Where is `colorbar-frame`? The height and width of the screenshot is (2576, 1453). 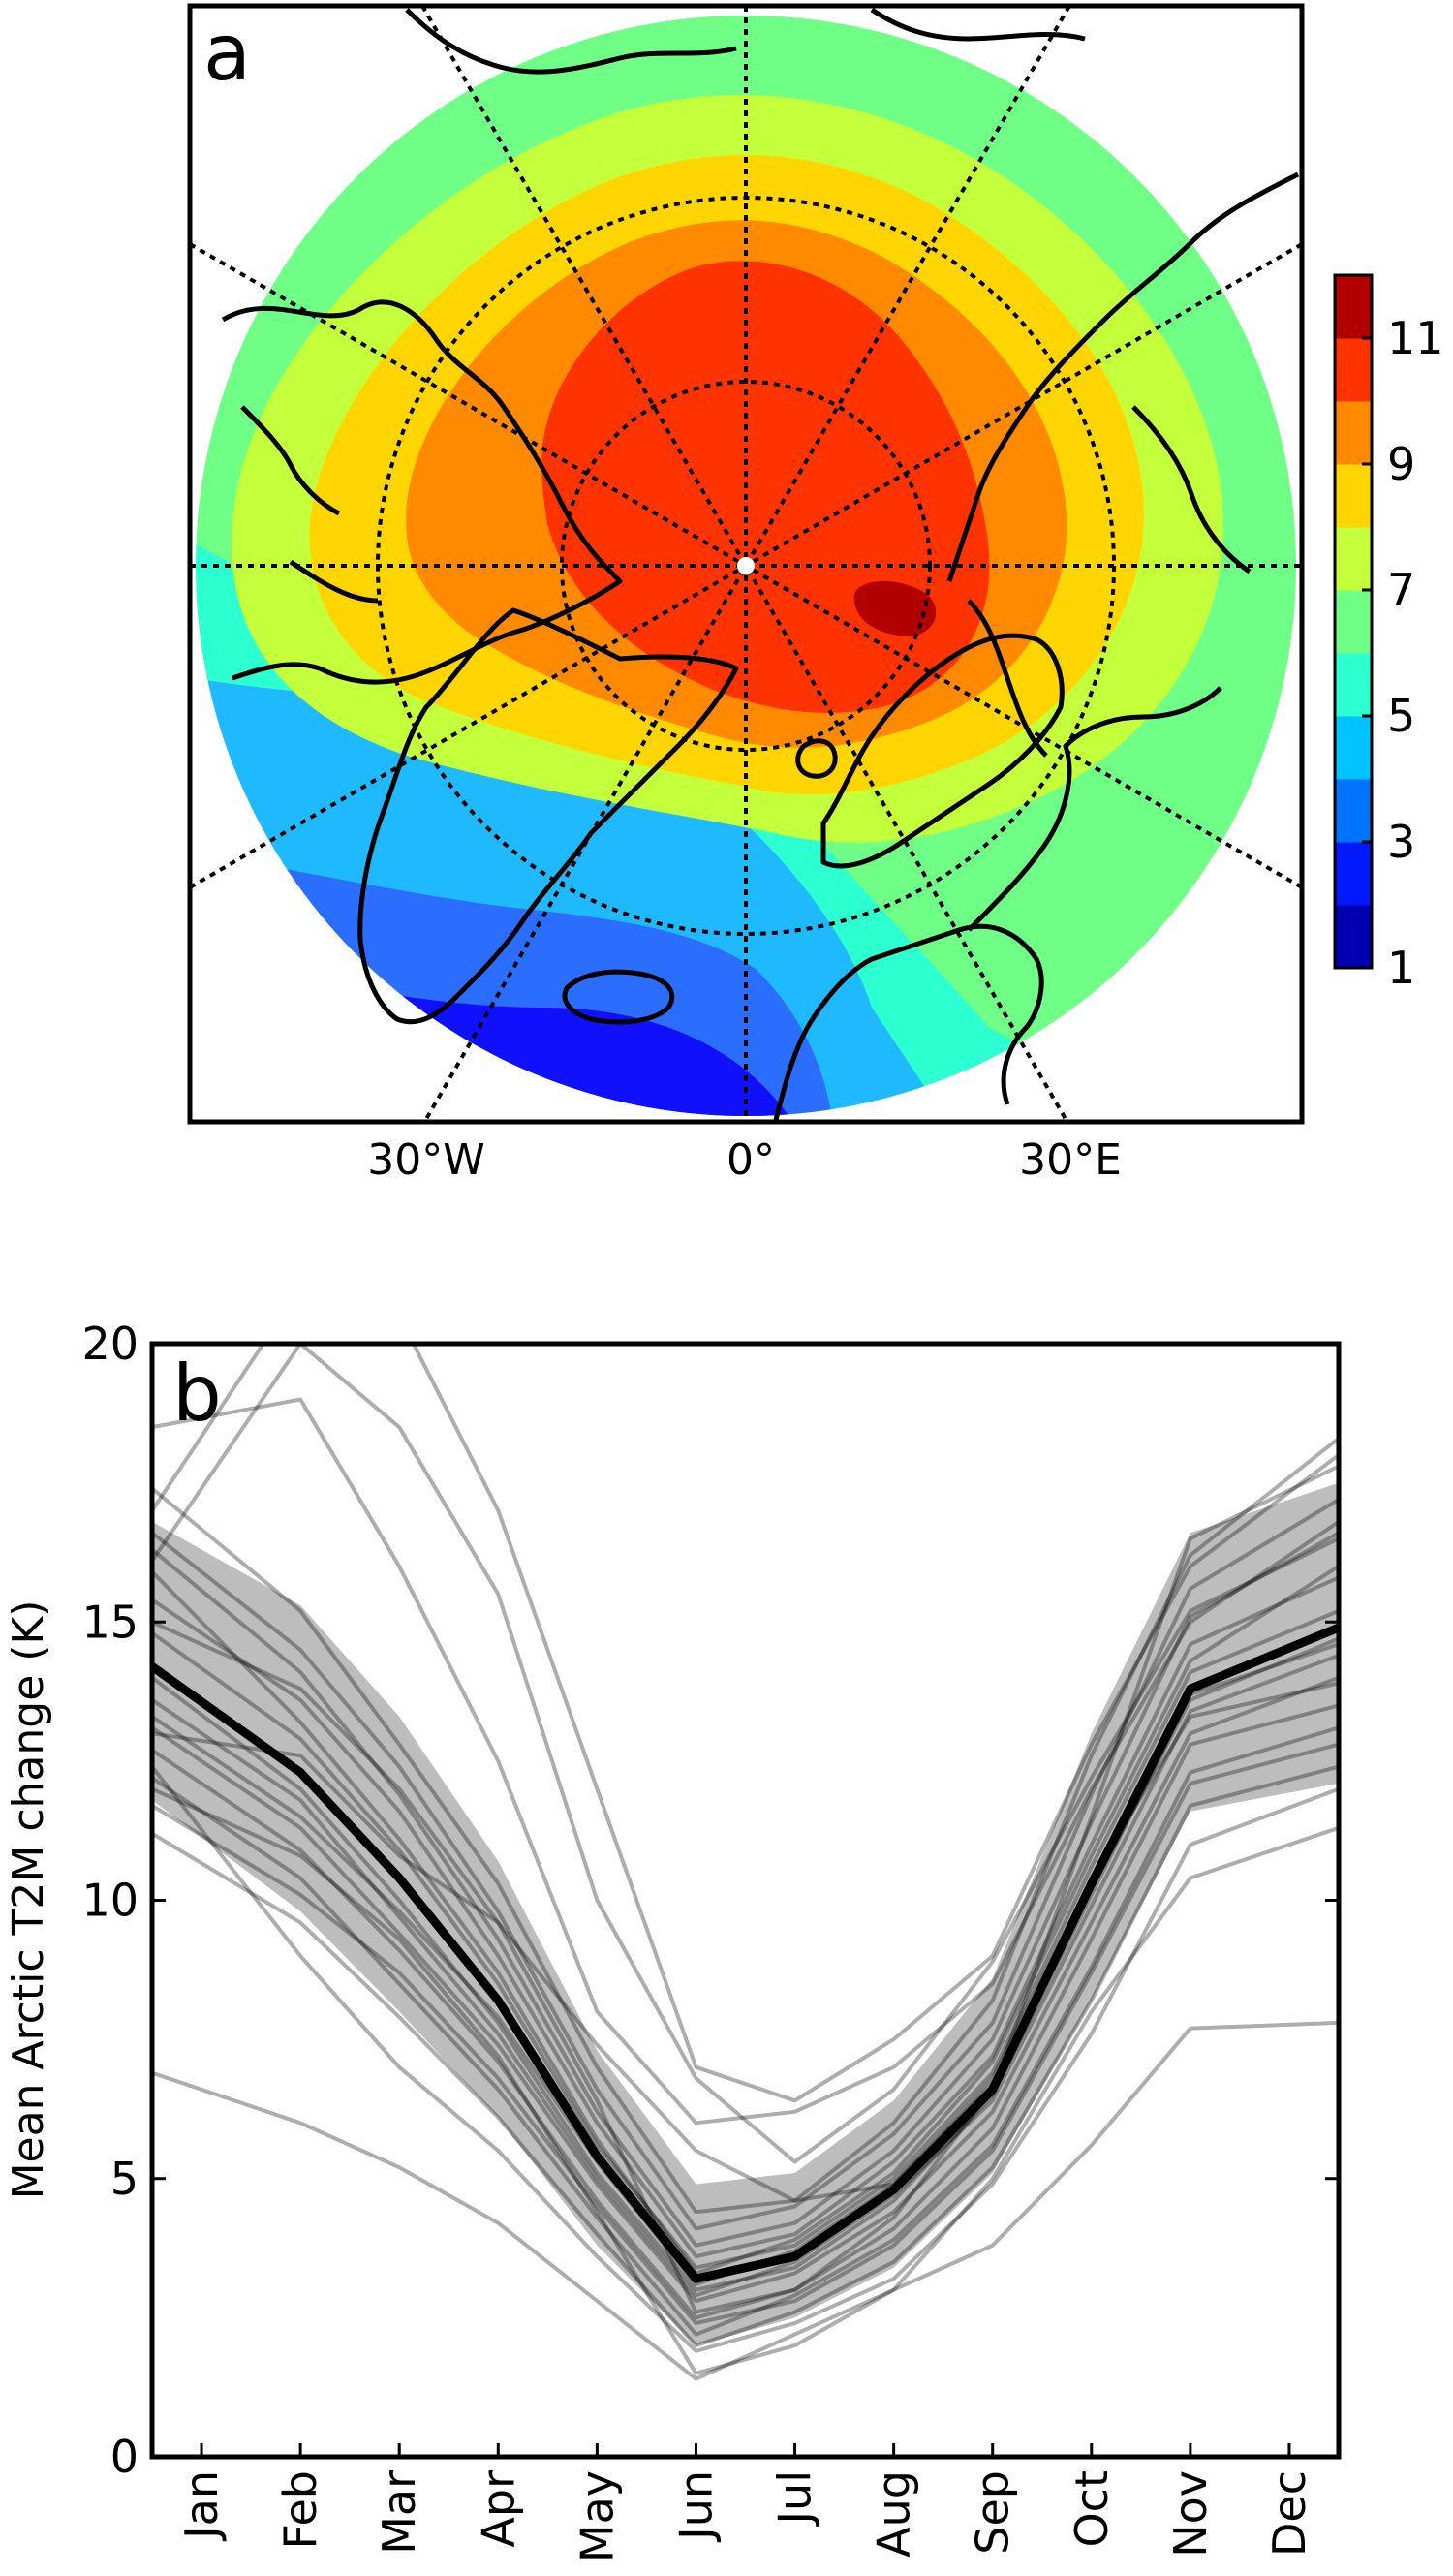 colorbar-frame is located at coordinates (1353, 621).